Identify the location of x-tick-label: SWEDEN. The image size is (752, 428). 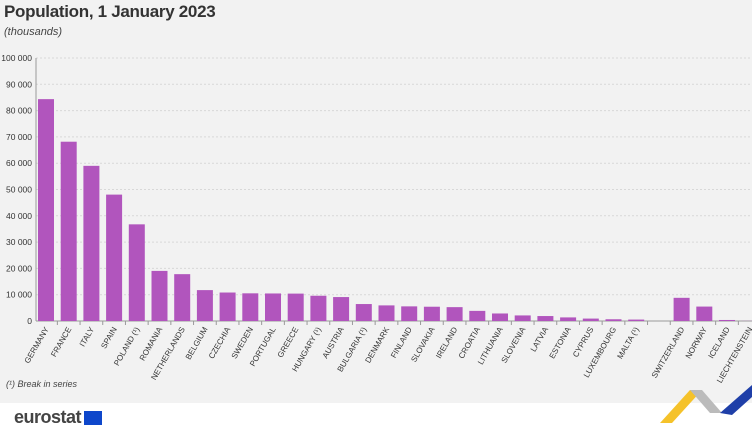
(242, 342).